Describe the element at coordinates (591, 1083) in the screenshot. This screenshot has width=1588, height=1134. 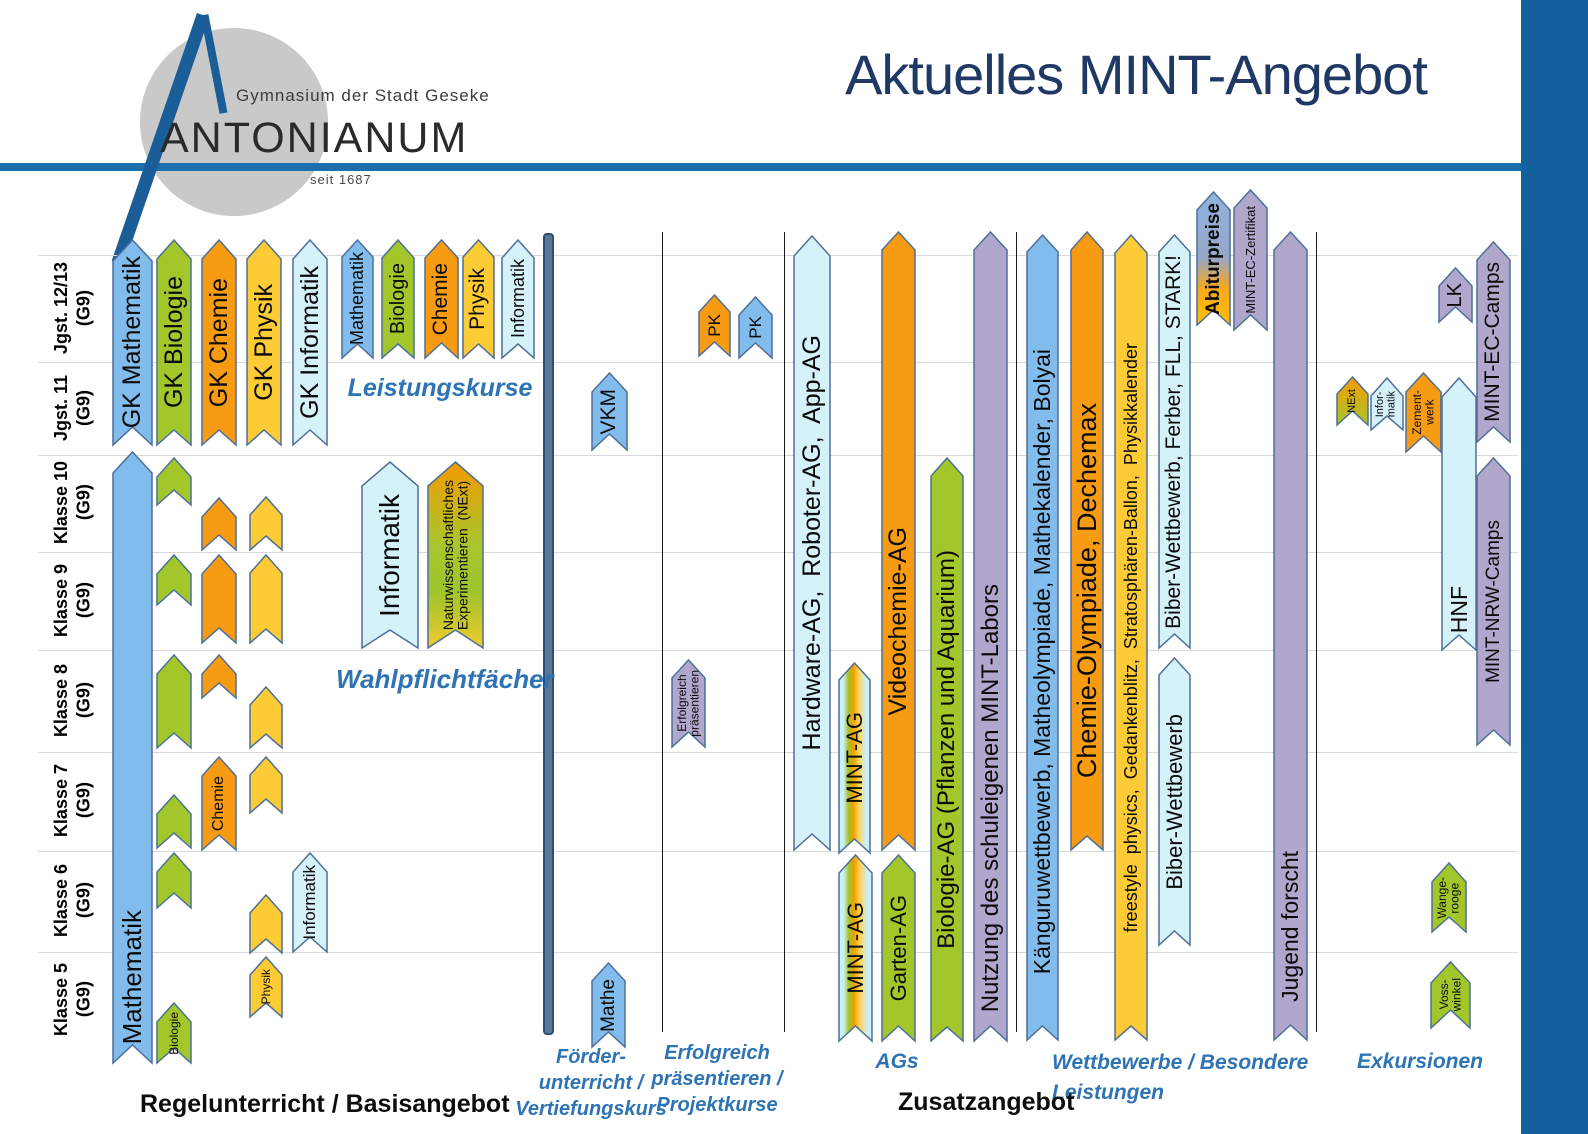
I see `section-label-foerderunterricht: Förder- unterricht / Vertiefungskurs` at that location.